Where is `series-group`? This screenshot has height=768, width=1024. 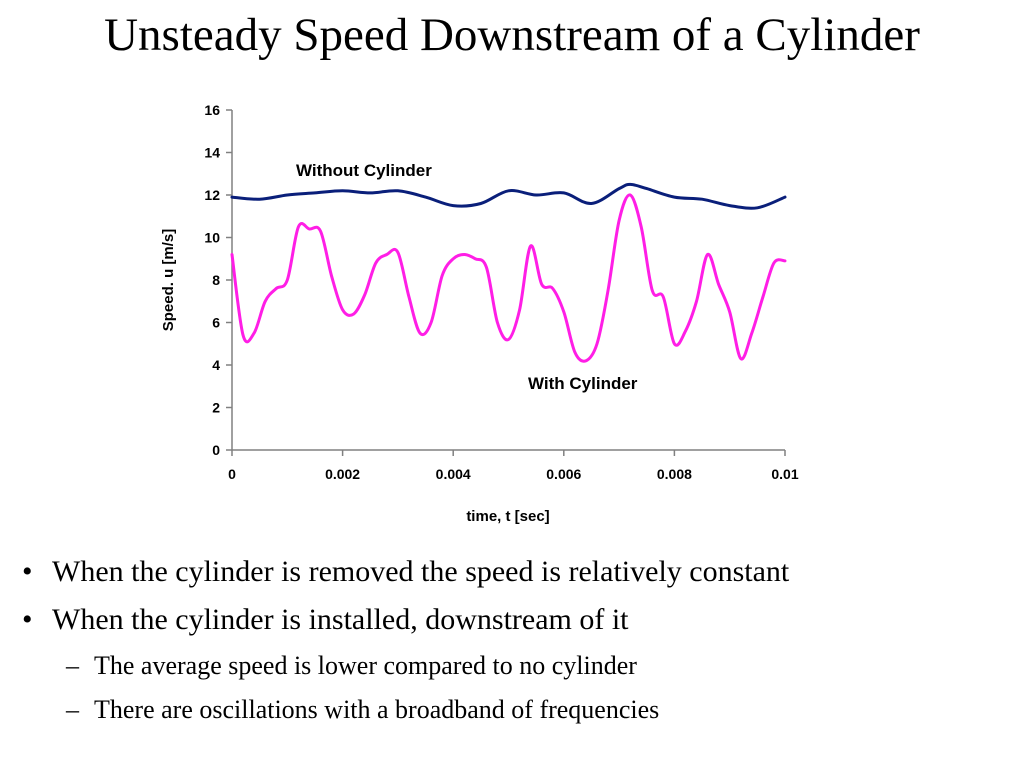
series-group is located at coordinates (508, 272).